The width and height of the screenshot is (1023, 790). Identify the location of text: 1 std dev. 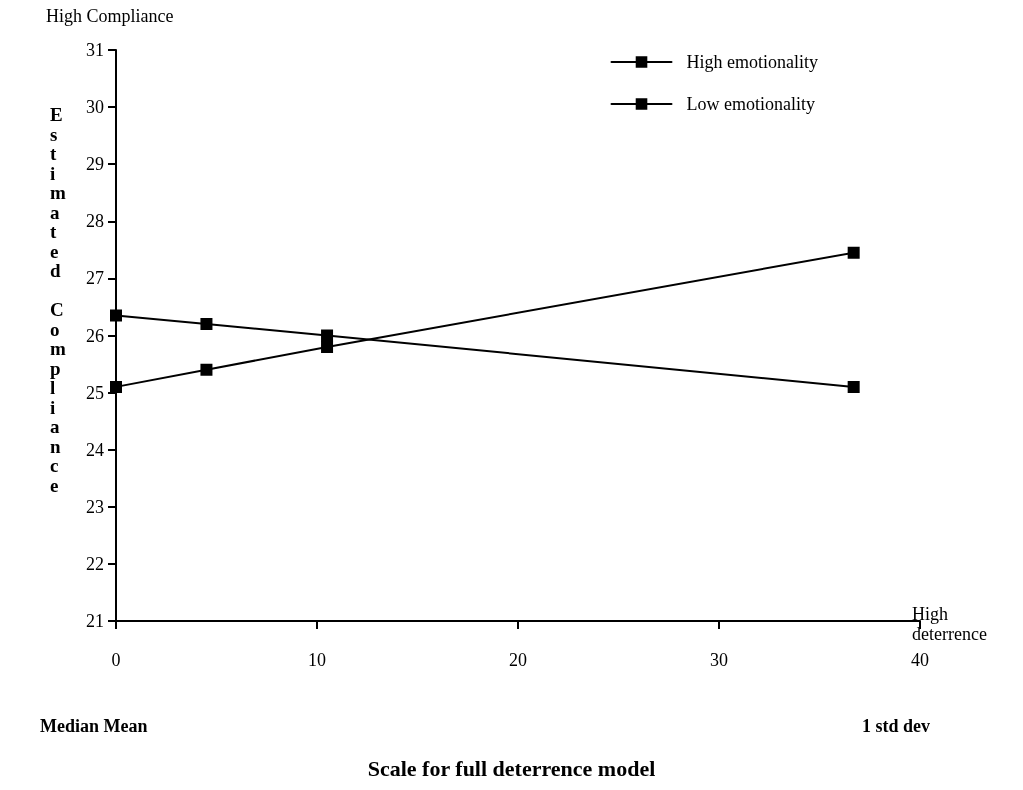
(896, 726).